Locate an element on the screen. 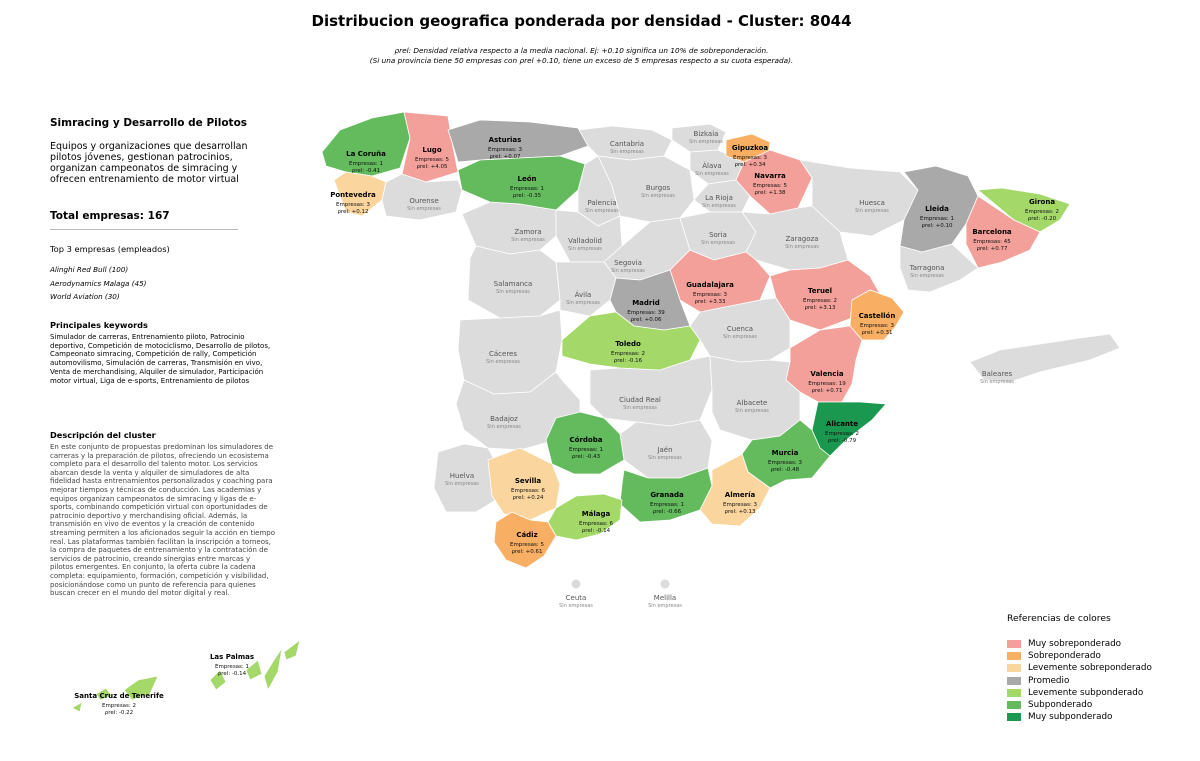  legend-title: Referencias de colores is located at coordinates (1059, 618).